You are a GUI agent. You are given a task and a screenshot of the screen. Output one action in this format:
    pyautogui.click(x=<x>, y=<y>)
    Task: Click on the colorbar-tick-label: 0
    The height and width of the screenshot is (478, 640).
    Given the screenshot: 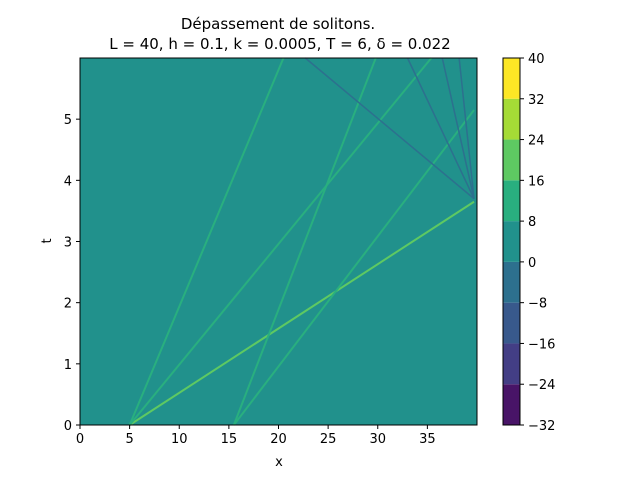 What is the action you would take?
    pyautogui.click(x=532, y=263)
    